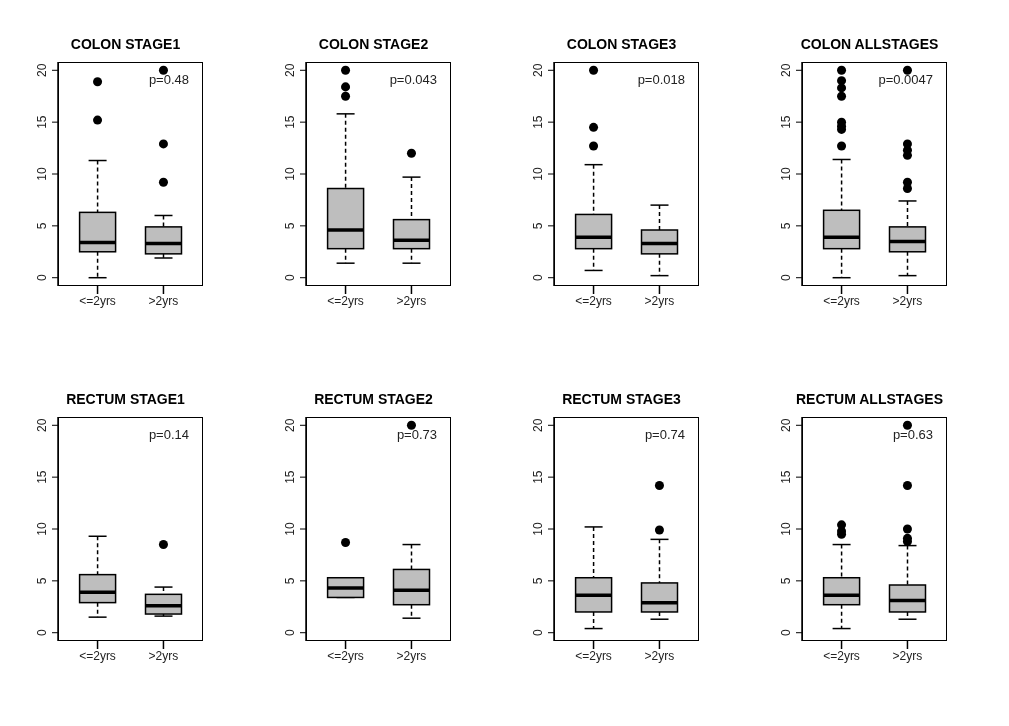  I want to click on annotation: p=0.0047, so click(905, 79).